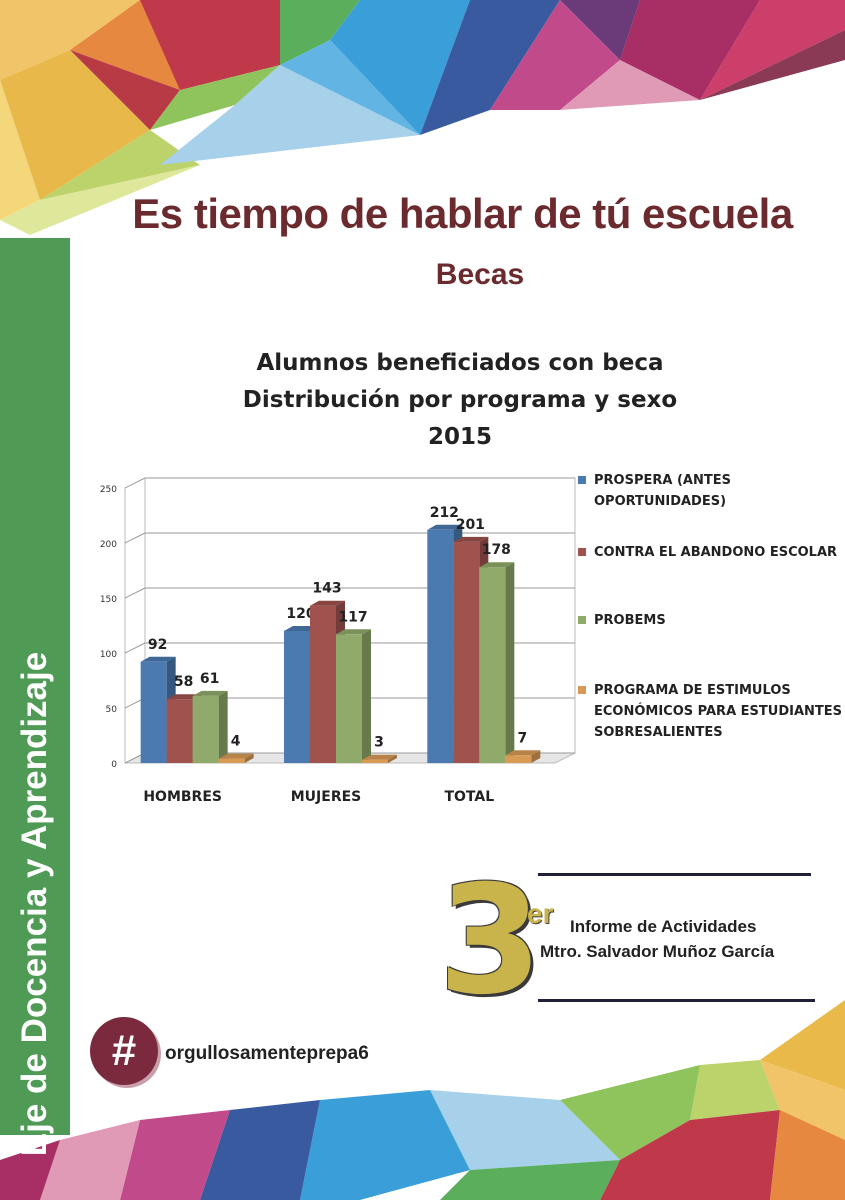  What do you see at coordinates (326, 589) in the screenshot?
I see `data-label: 143` at bounding box center [326, 589].